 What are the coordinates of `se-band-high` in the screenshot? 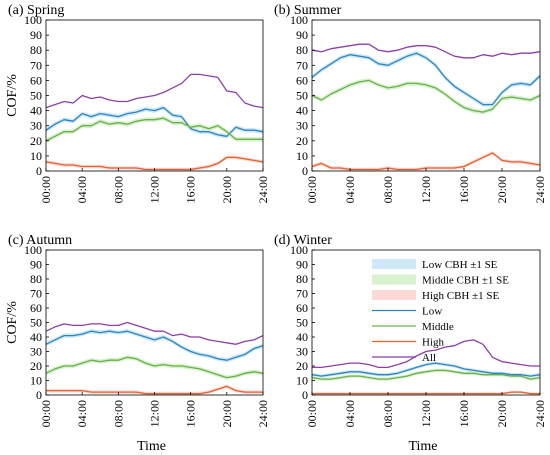 It's located at (426, 161).